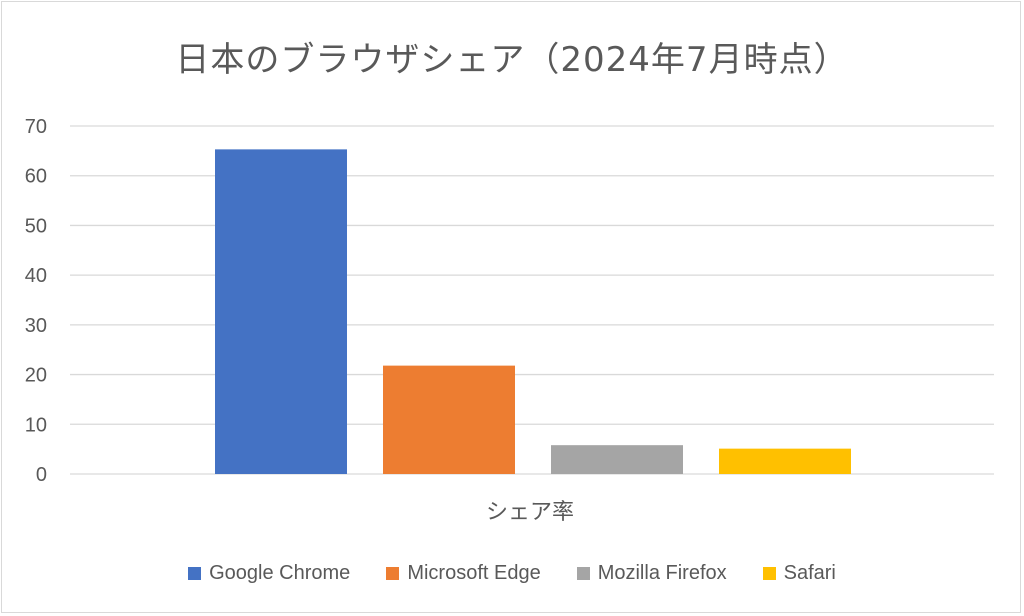  I want to click on legend-item-edge: Microsoft Edge, so click(463, 573).